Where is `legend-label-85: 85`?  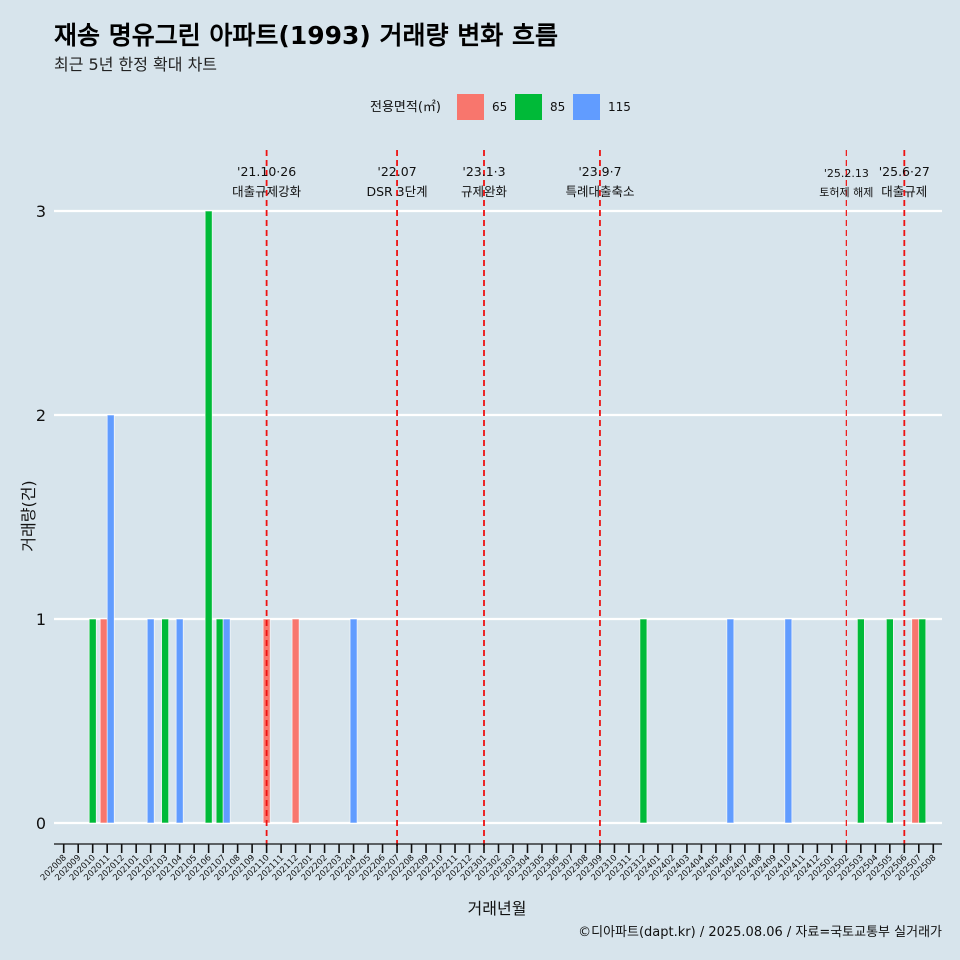
legend-label-85: 85 is located at coordinates (557, 107).